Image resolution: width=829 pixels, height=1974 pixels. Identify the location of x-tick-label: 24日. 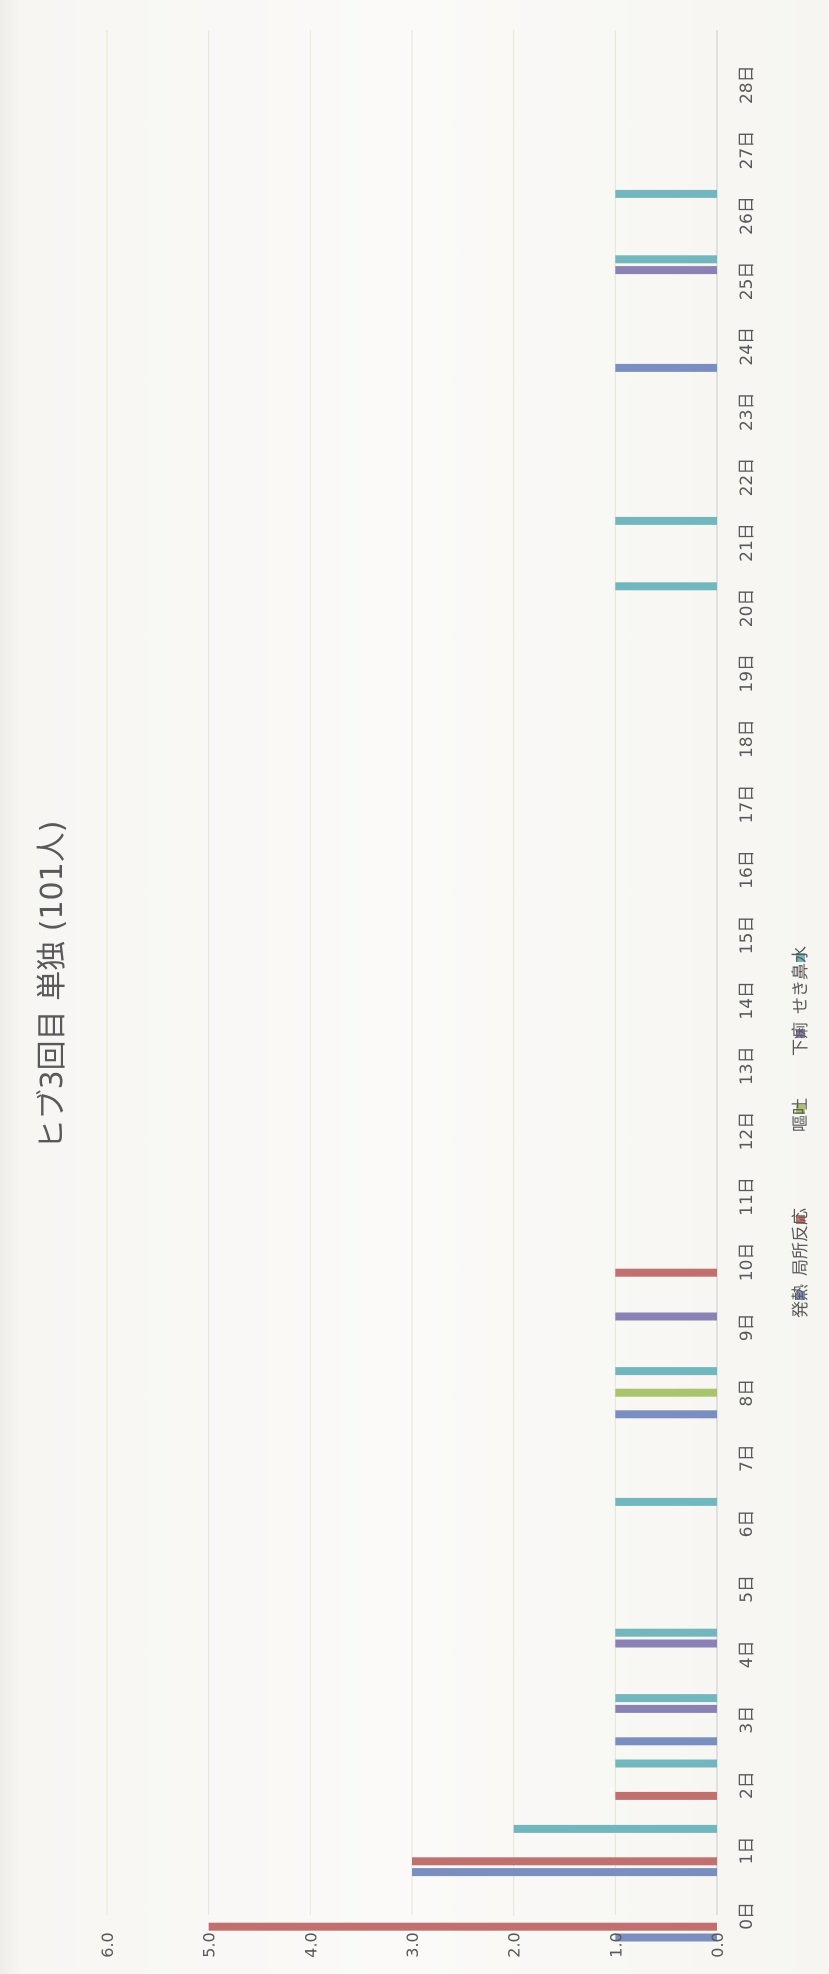
(747, 346).